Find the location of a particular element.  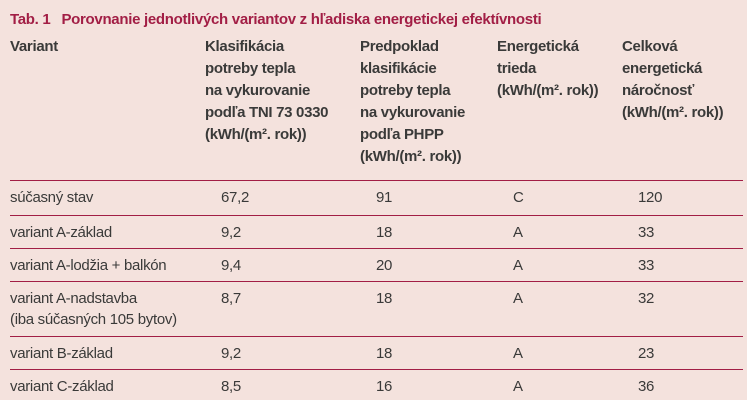

variant-cell: súčasný stav is located at coordinates (107, 198).